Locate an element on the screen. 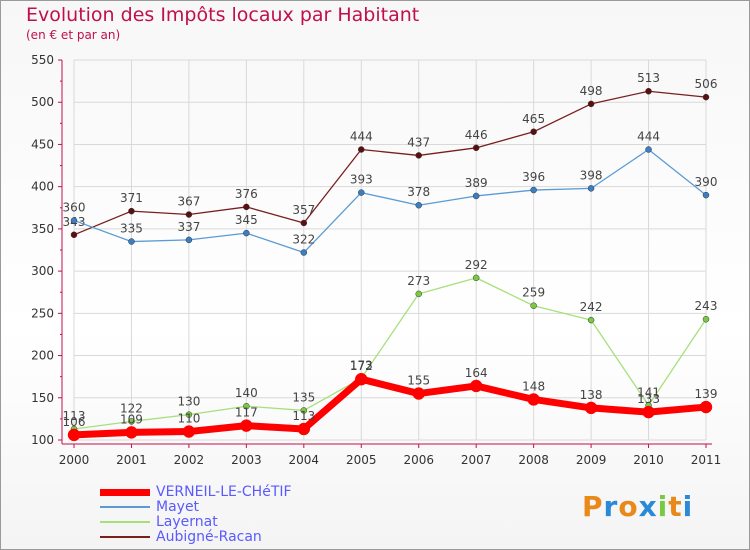 This screenshot has height=550, width=750. x-tick-label: 2006 is located at coordinates (418, 460).